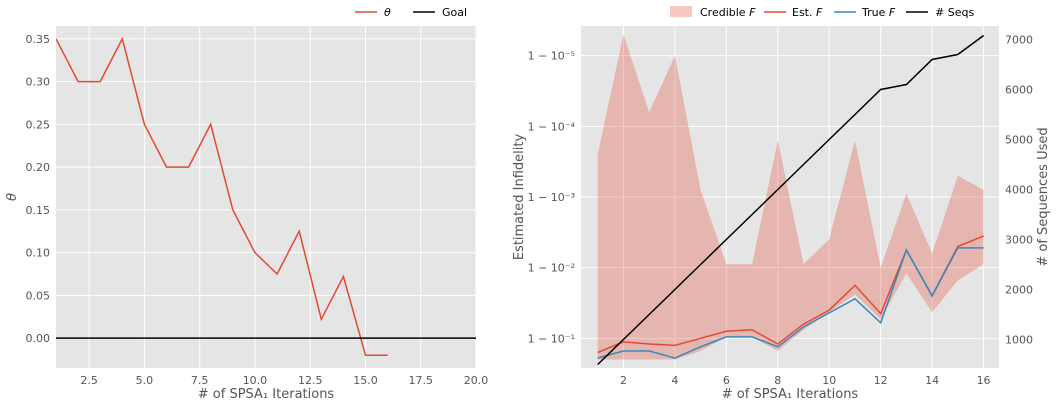 The width and height of the screenshot is (1056, 406). I want to click on y-tick-label: 0.20, so click(38, 167).